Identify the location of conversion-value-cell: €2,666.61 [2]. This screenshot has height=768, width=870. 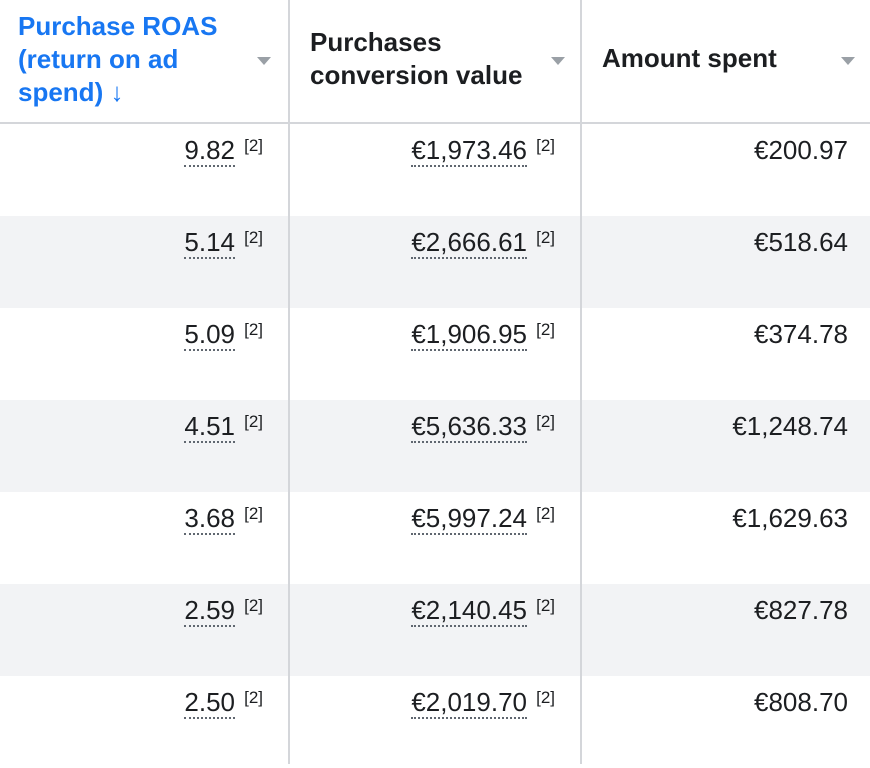
(435, 248).